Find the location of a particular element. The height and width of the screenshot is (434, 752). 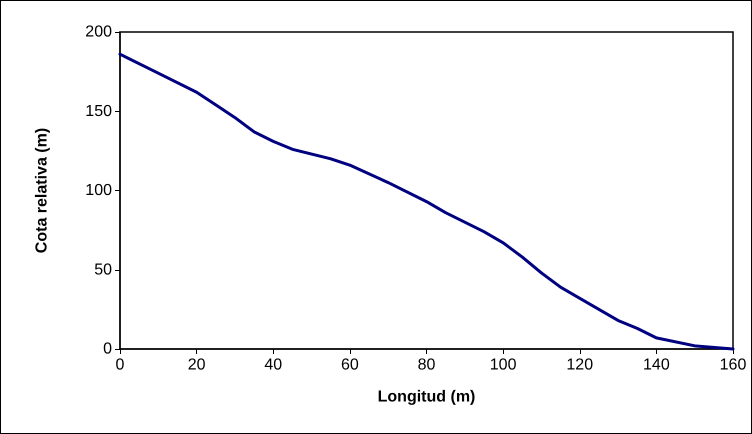

x-tick-label: 0 is located at coordinates (120, 365).